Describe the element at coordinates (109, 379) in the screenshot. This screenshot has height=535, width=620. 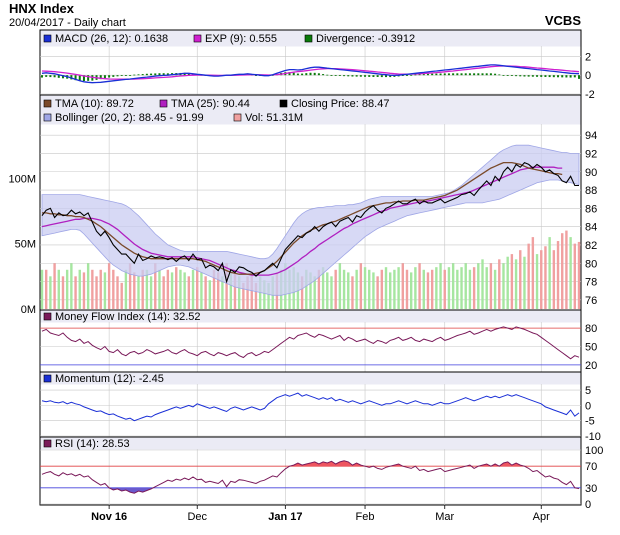
I see `legend-entry: Momentum (12): -2.45` at that location.